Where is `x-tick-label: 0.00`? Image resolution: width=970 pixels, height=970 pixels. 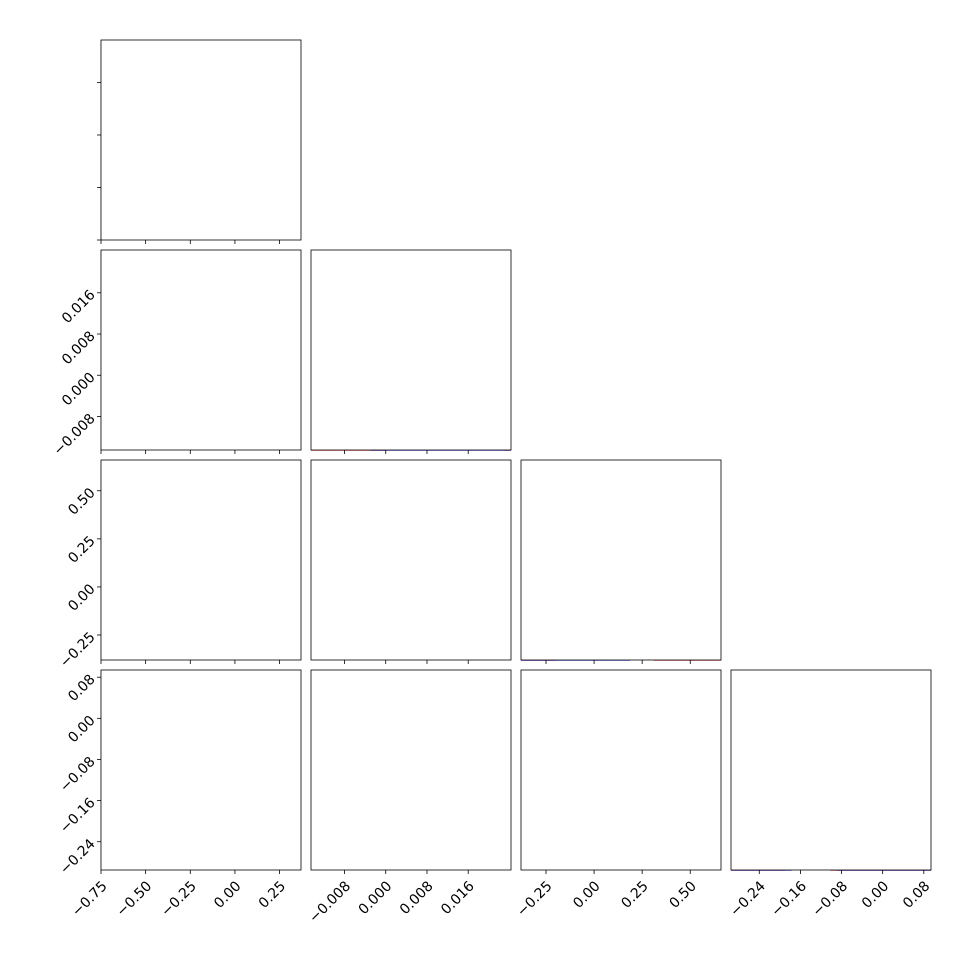
x-tick-label: 0.00 is located at coordinates (227, 894).